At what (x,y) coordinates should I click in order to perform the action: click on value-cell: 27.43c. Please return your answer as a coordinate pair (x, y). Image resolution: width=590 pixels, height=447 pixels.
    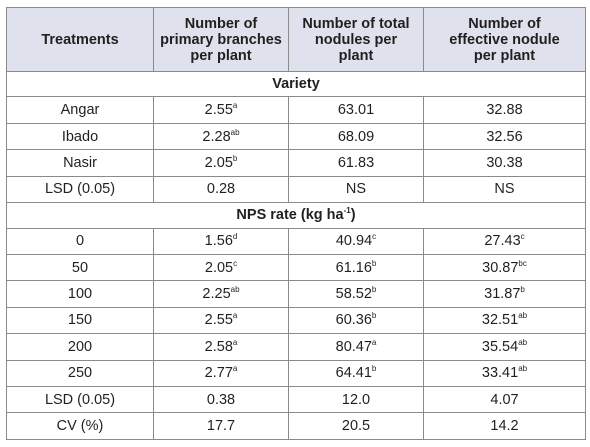
    Looking at the image, I should click on (504, 241).